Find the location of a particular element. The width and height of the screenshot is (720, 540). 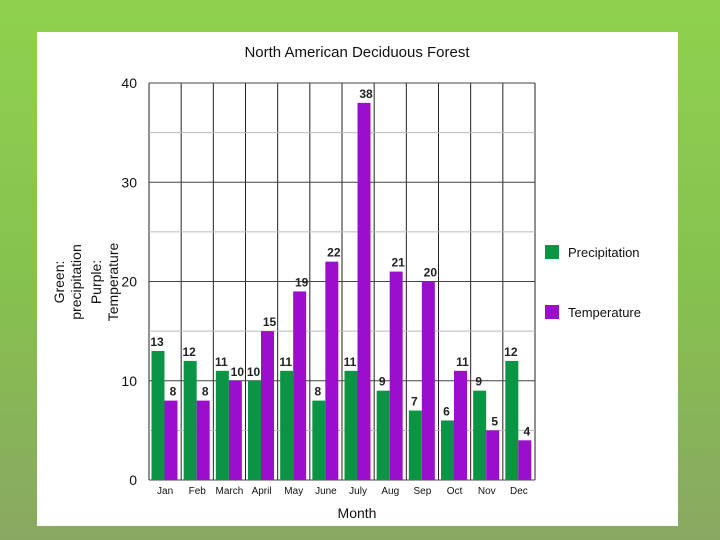

legend-label: Temperature is located at coordinates (604, 312).